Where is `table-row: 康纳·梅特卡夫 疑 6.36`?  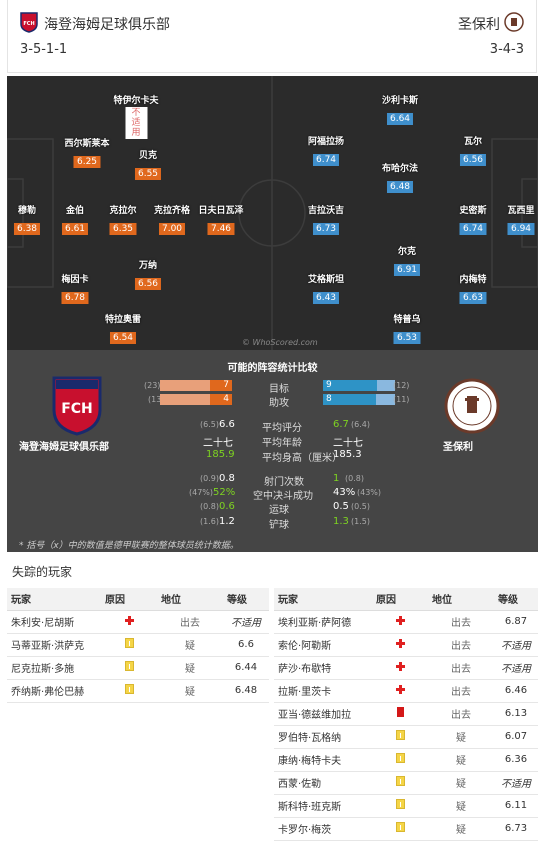 table-row: 康纳·梅特卡夫 疑 6.36 is located at coordinates (406, 760).